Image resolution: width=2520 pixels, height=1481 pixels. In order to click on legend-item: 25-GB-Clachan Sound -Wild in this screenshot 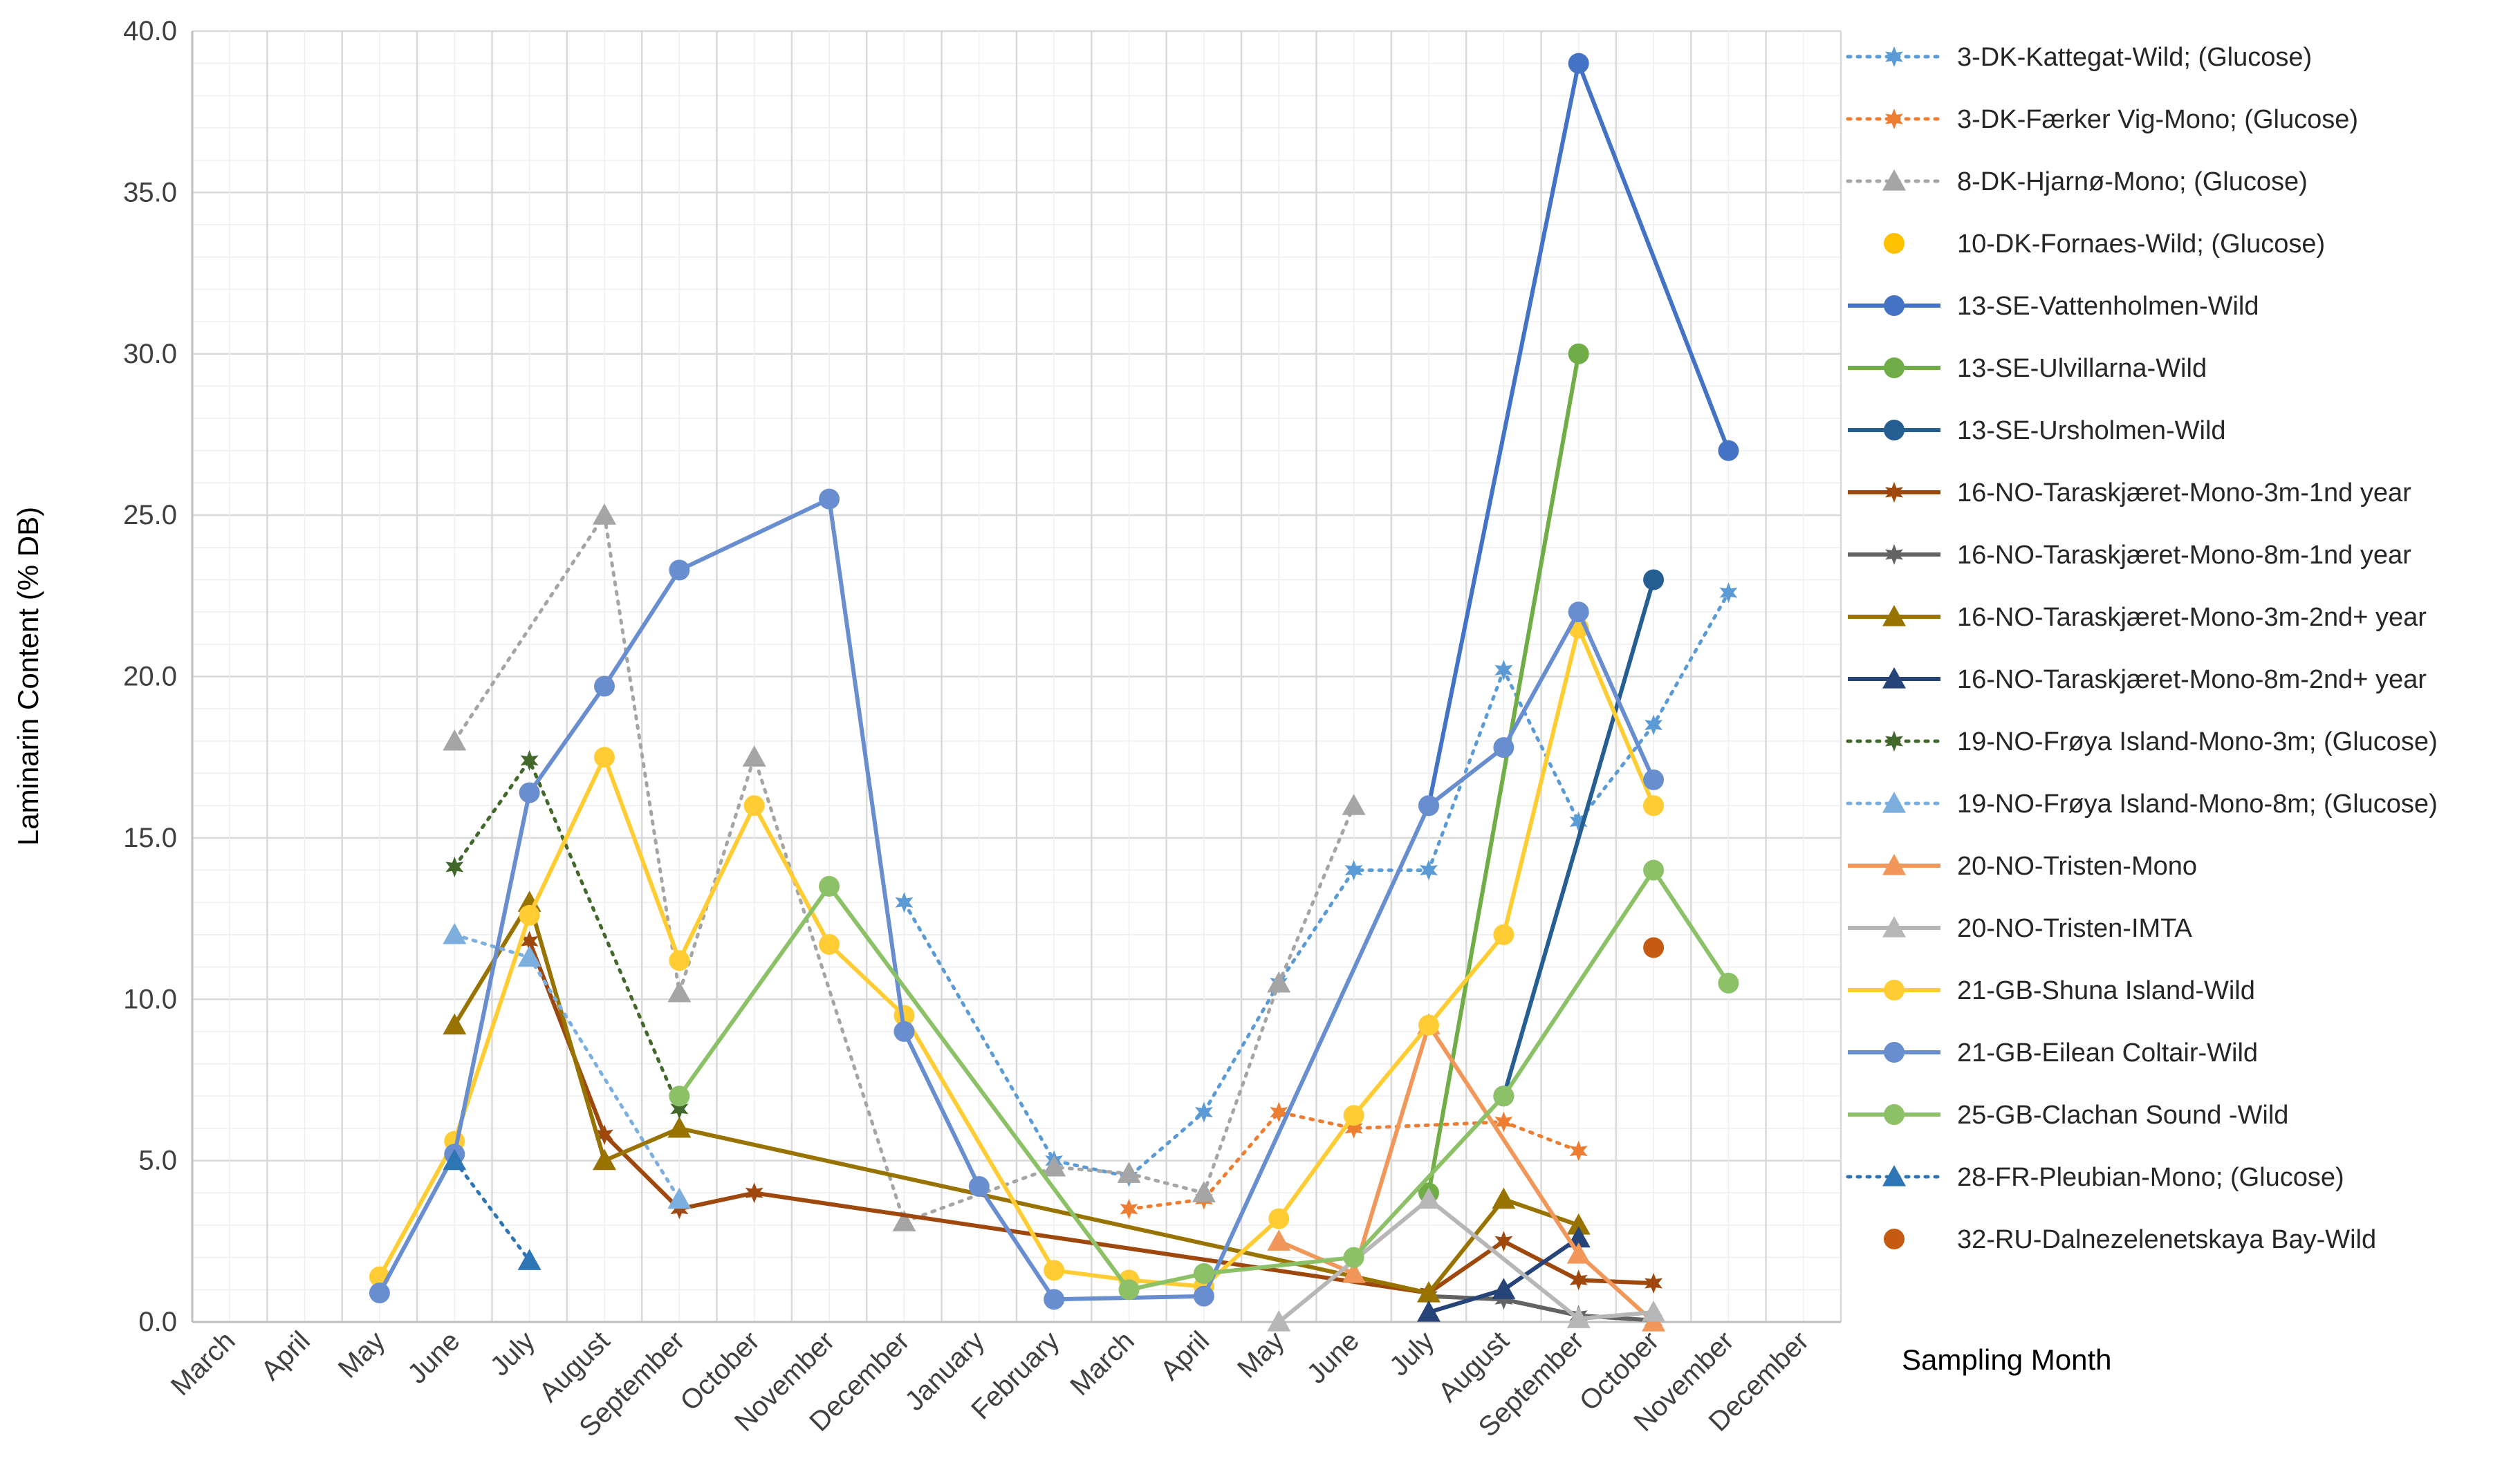, I will do `click(2068, 1115)`.